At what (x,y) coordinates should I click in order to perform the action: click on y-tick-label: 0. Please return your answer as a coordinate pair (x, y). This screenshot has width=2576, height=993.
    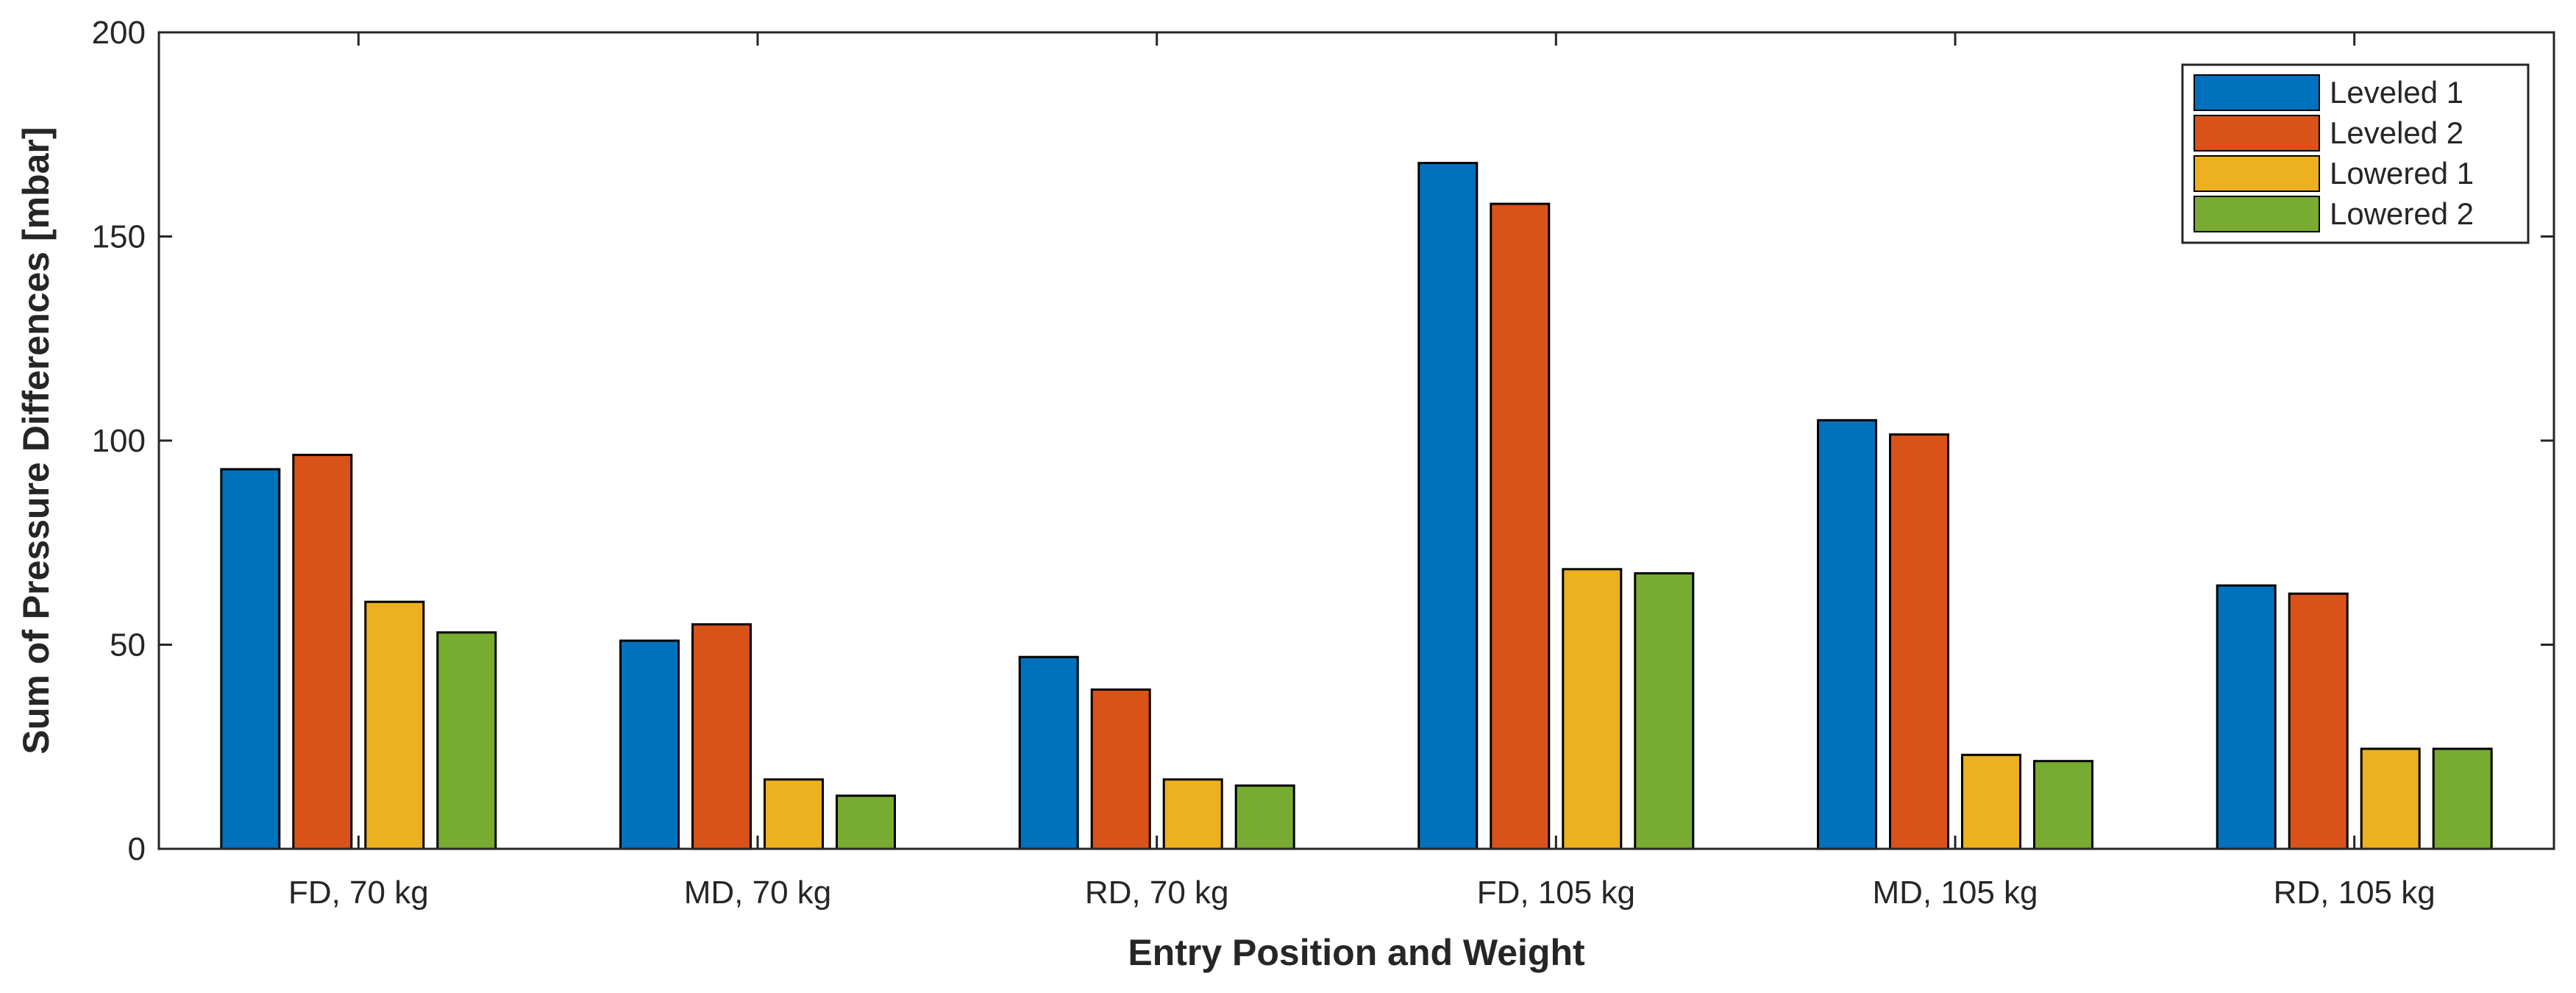
    Looking at the image, I should click on (137, 849).